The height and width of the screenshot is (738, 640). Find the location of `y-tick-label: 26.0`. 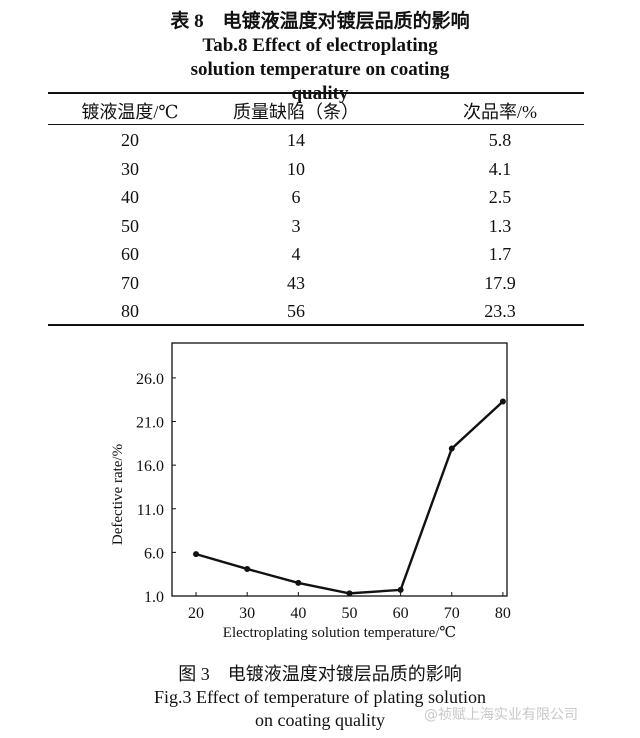

y-tick-label: 26.0 is located at coordinates (150, 379).